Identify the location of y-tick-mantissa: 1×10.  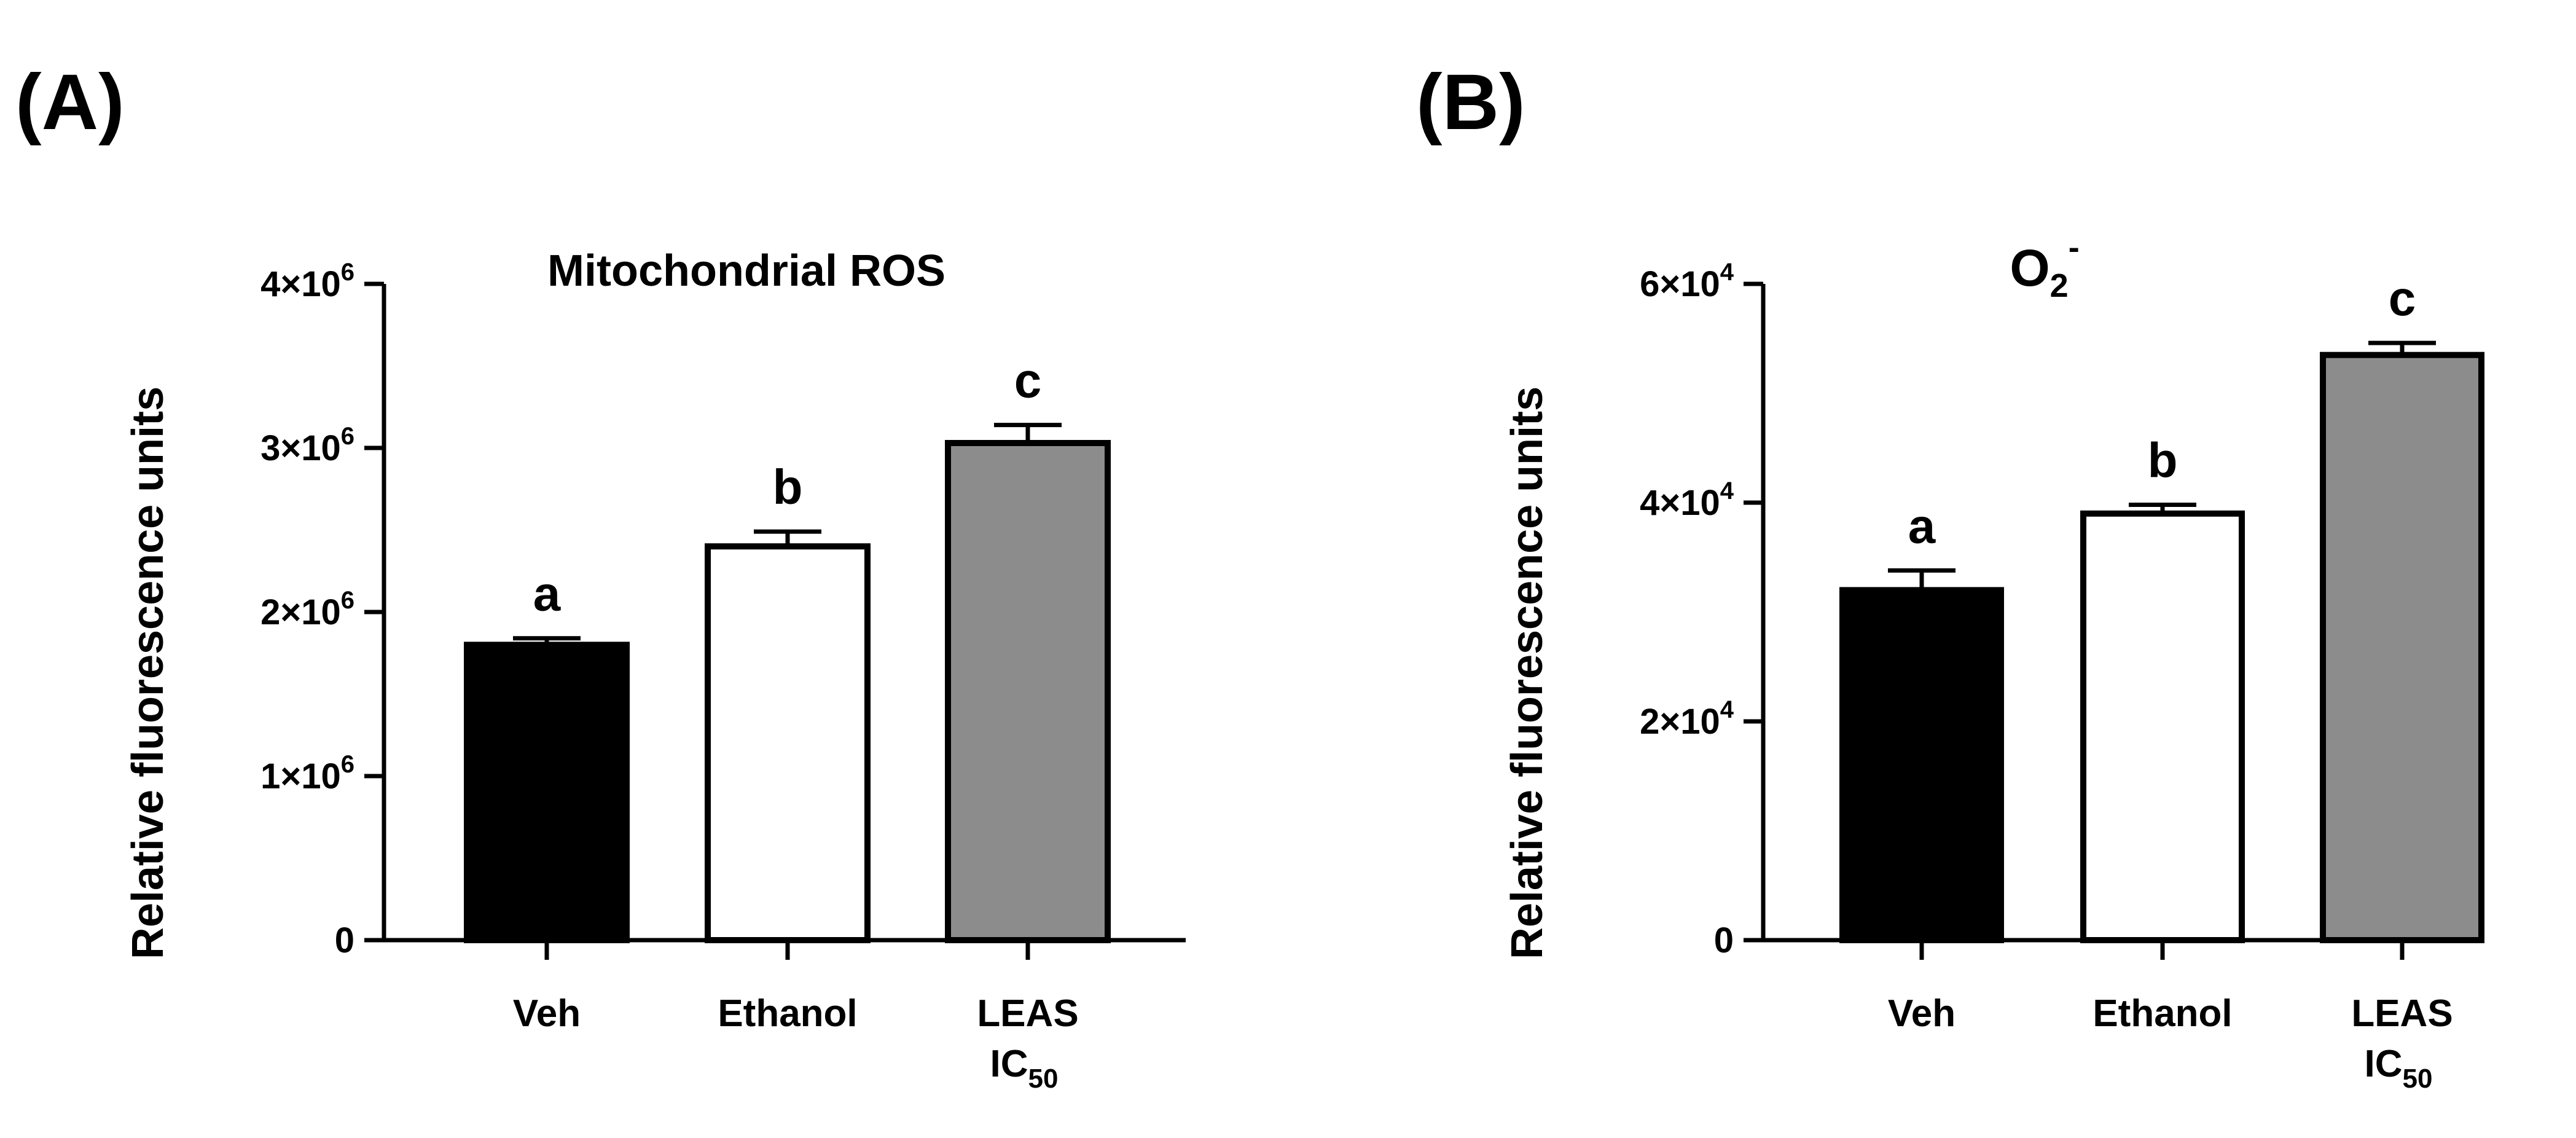
(300, 776).